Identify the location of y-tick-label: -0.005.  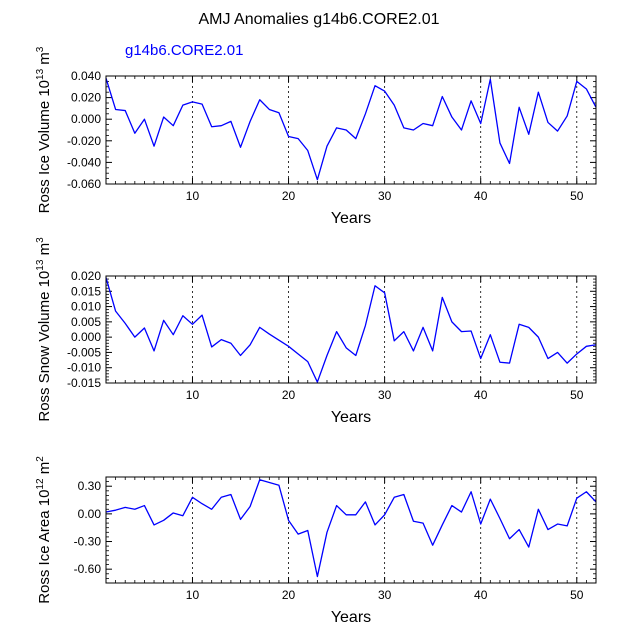
(84, 352).